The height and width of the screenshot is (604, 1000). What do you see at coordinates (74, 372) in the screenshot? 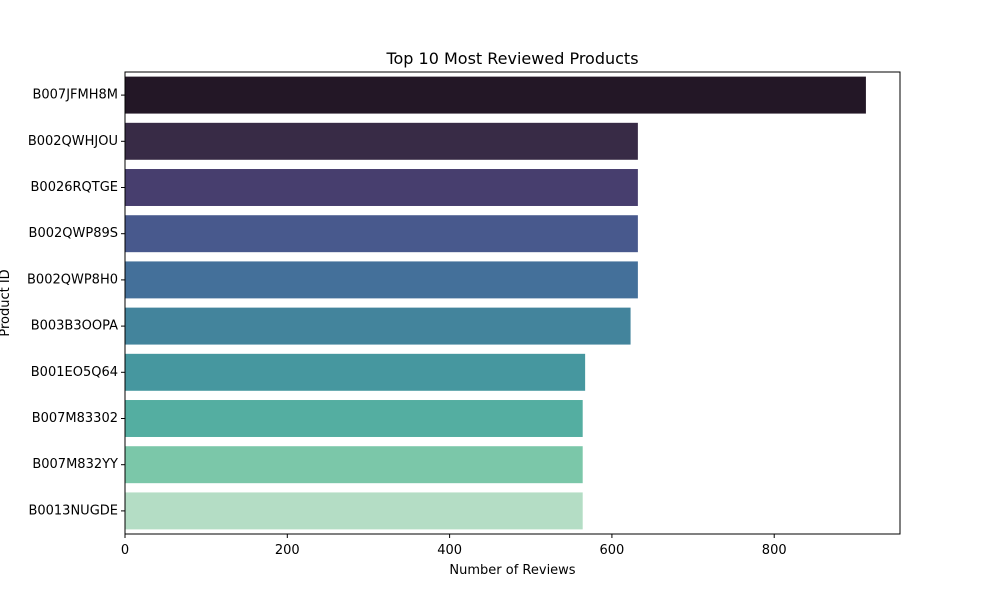
I see `y-tick-label: B001EO5Q64` at bounding box center [74, 372].